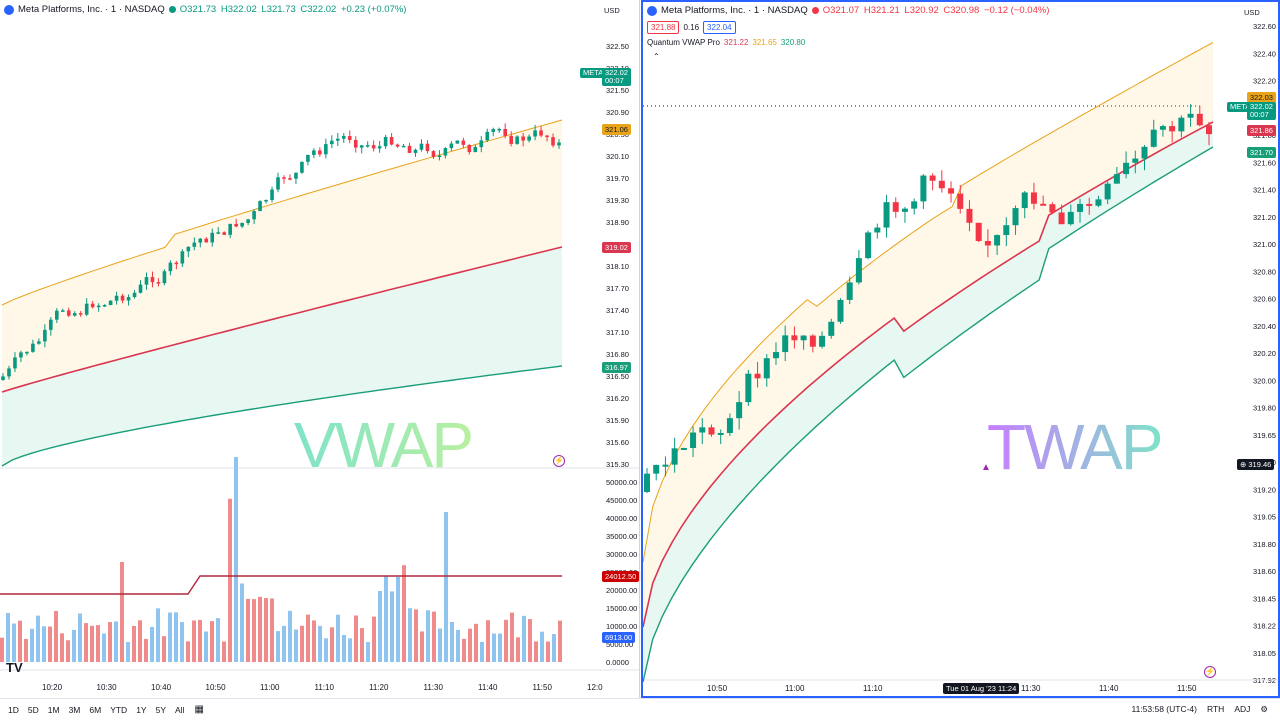  I want to click on settings-gear-icon: ⚙, so click(1264, 709).